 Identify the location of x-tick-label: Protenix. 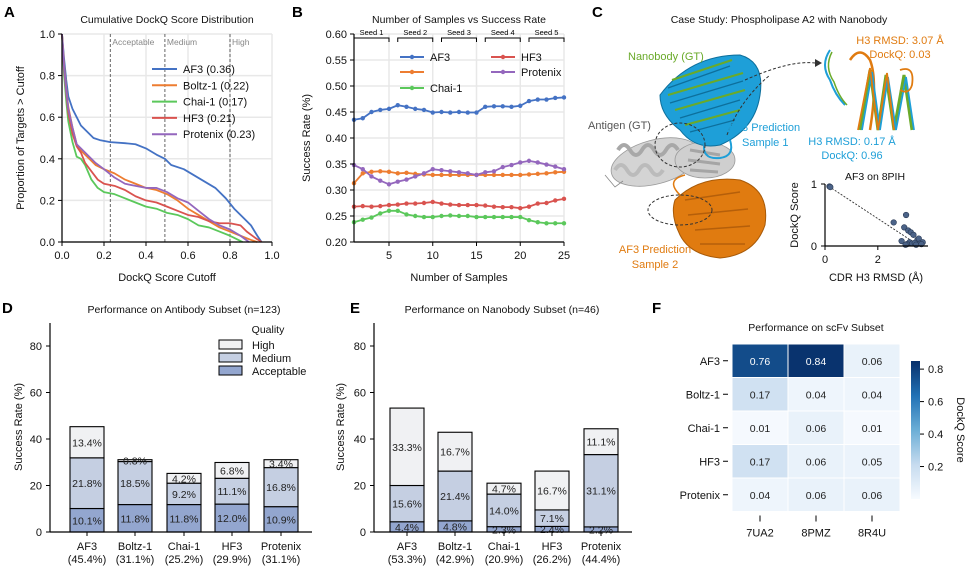
(601, 547).